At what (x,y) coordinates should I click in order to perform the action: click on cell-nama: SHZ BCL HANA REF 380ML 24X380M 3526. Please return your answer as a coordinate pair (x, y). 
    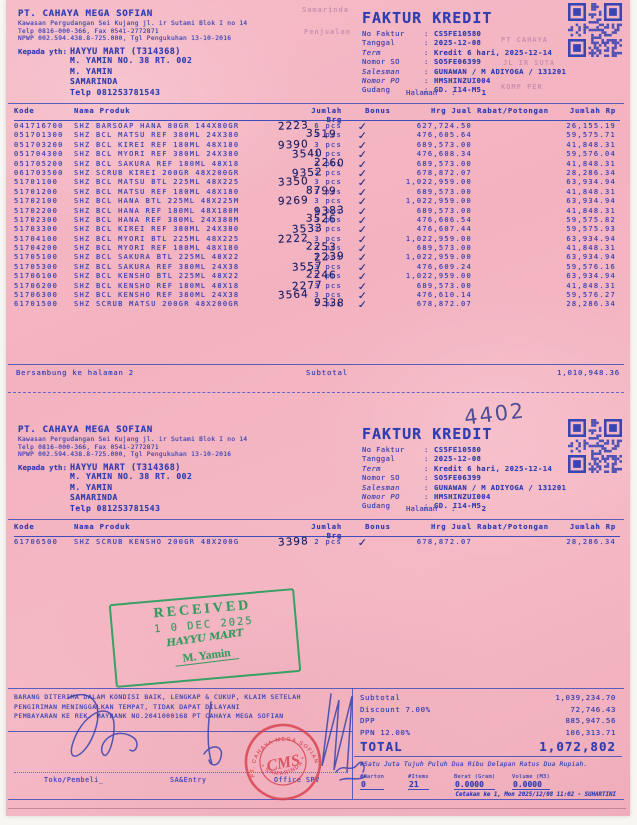
    Looking at the image, I should click on (205, 218).